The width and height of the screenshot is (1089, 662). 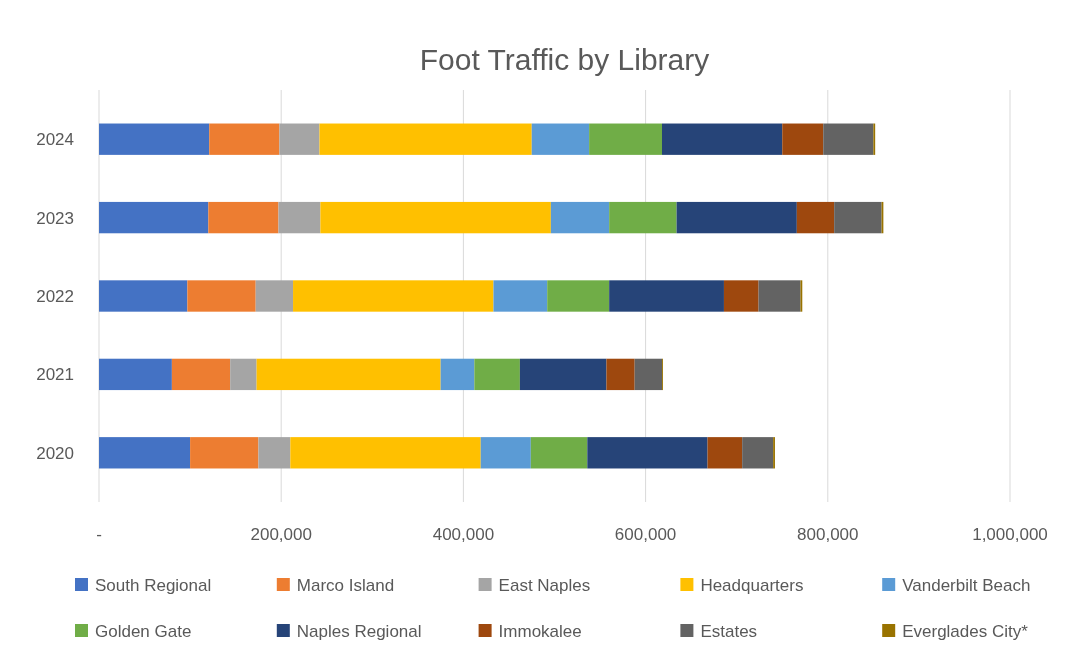 I want to click on x-tick-label: 800,000, so click(x=828, y=534).